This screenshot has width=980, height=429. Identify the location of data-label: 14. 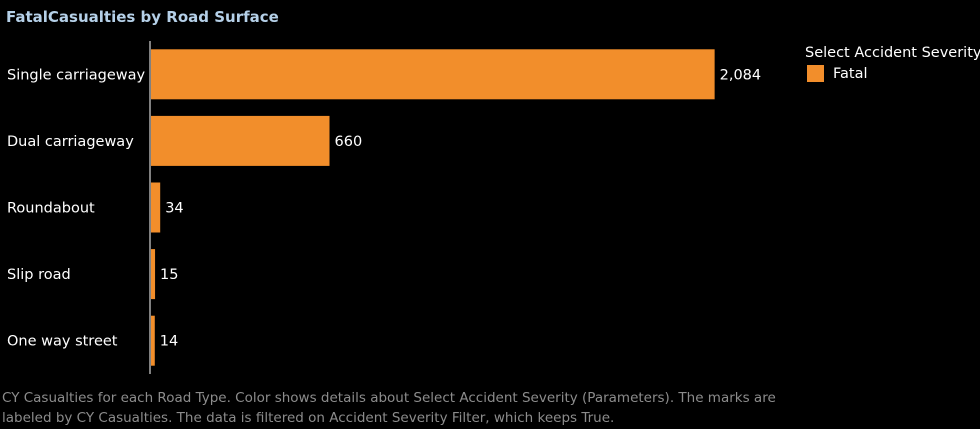
(169, 342).